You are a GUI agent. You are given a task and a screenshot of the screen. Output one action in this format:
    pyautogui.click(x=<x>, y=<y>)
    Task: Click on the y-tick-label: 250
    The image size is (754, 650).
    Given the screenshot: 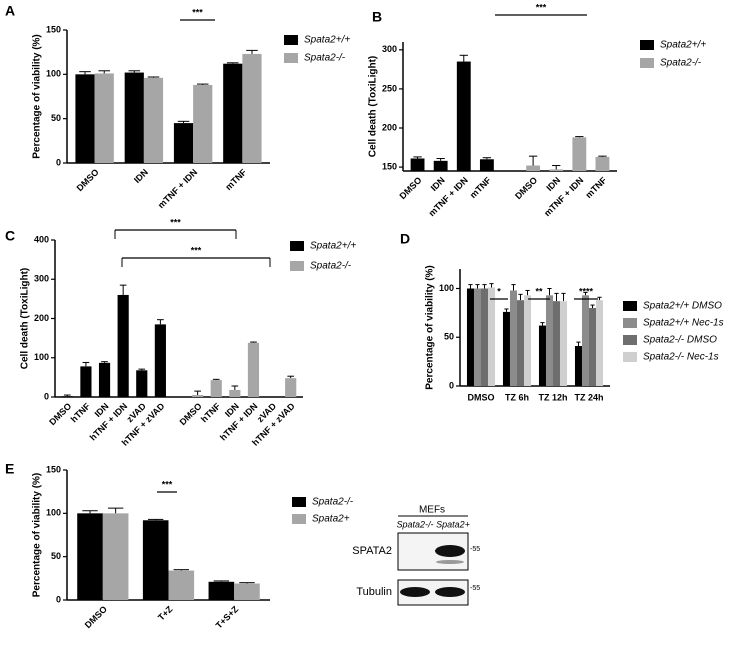 What is the action you would take?
    pyautogui.click(x=389, y=88)
    